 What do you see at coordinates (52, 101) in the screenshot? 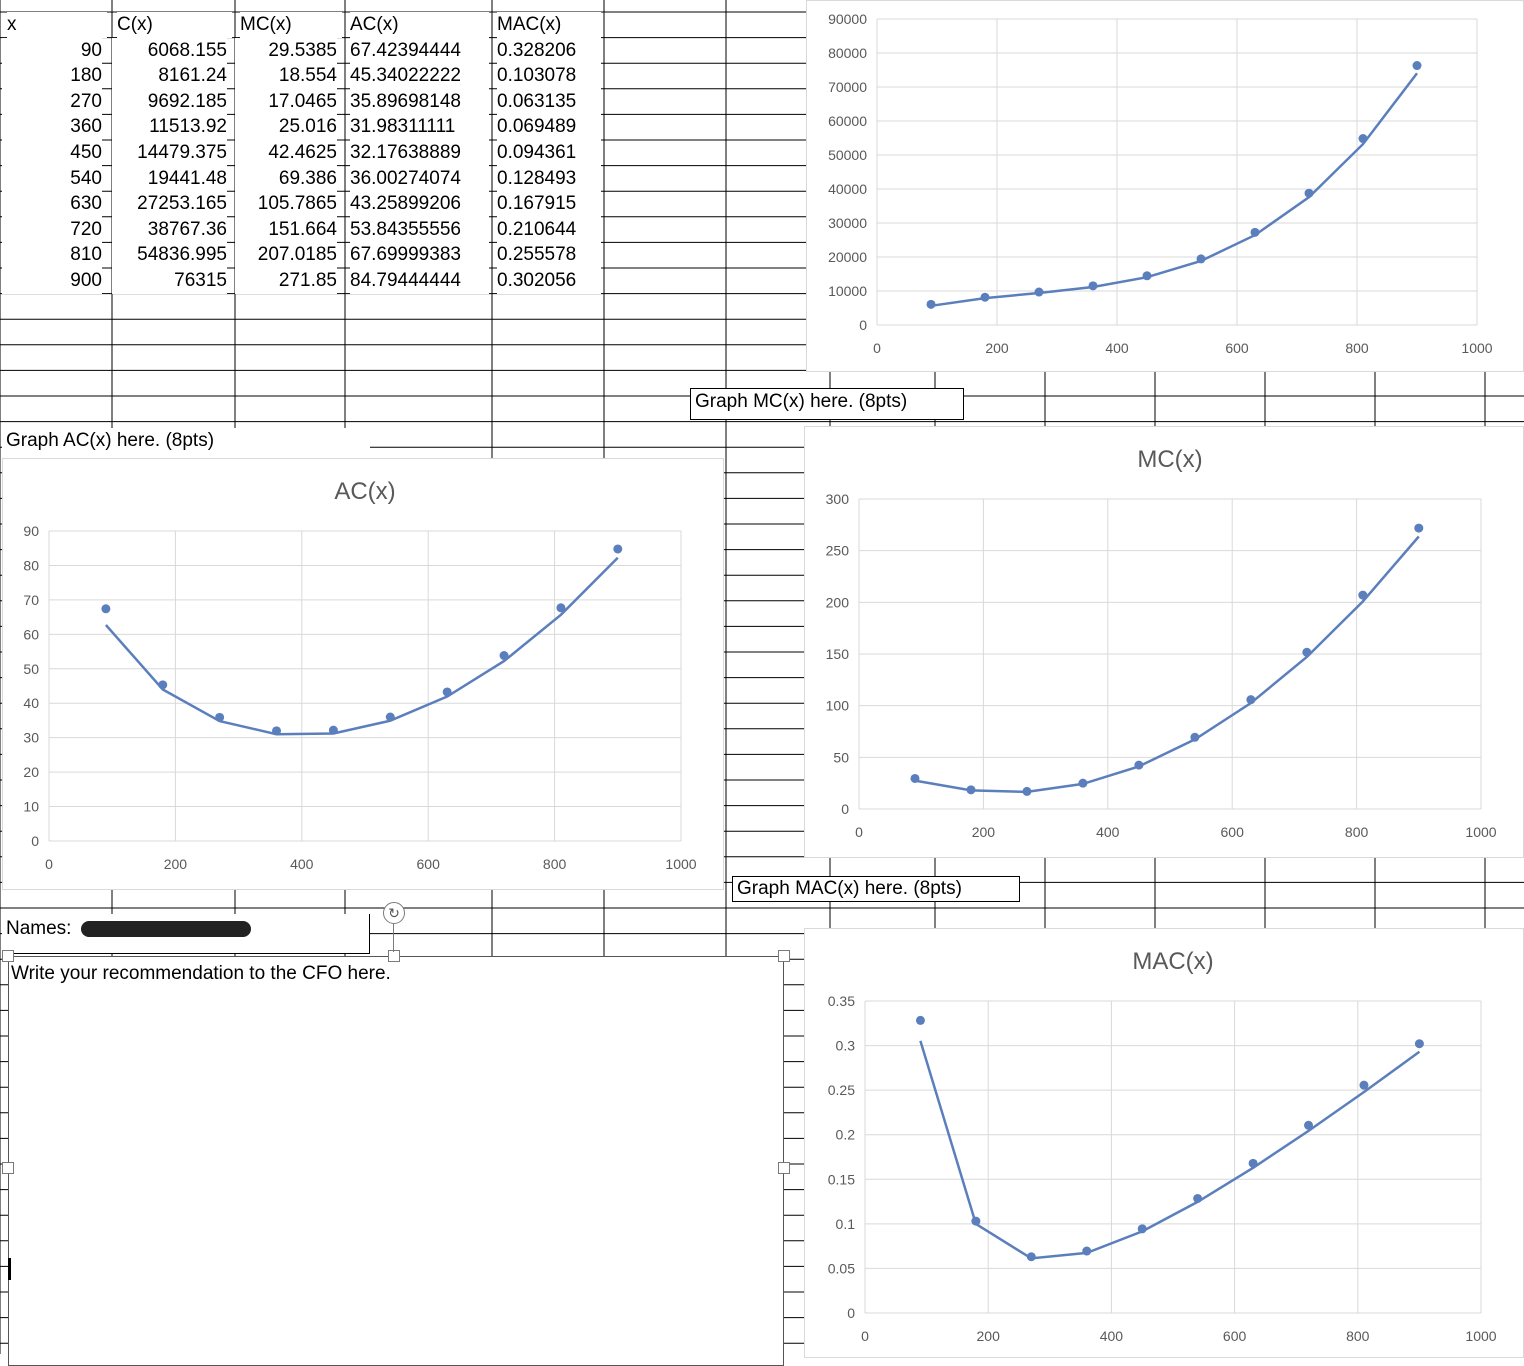
I see `table-cell: 270` at bounding box center [52, 101].